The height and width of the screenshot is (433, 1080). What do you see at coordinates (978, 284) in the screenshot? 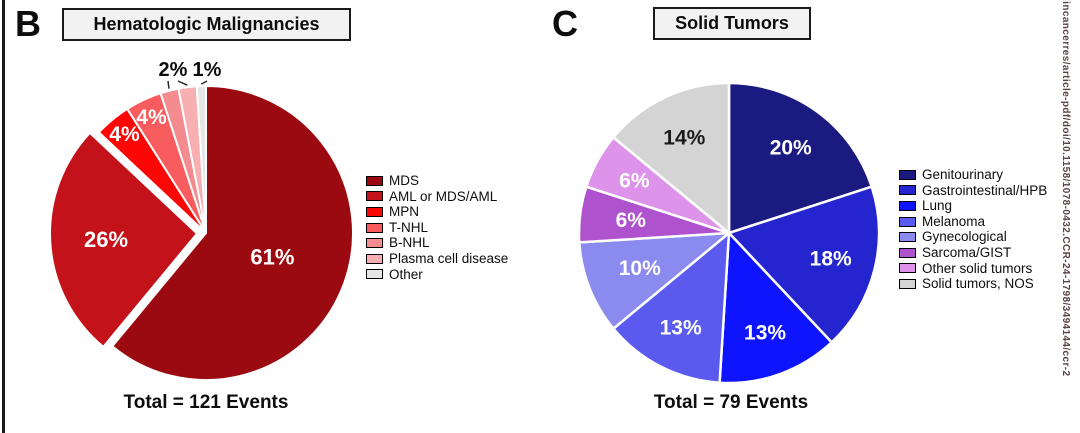
I see `legend-label: Solid tumors, NOS` at bounding box center [978, 284].